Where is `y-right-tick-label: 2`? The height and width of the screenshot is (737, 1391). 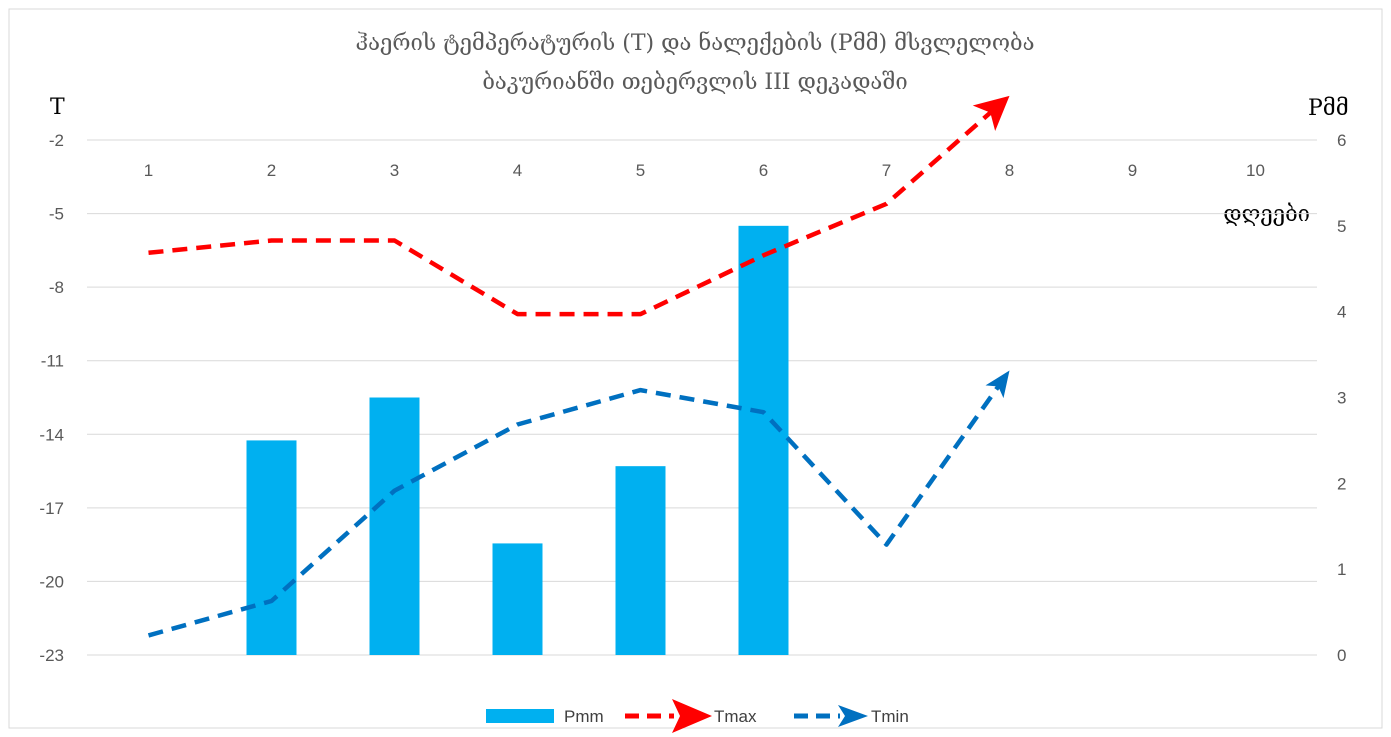 y-right-tick-label: 2 is located at coordinates (1341, 483).